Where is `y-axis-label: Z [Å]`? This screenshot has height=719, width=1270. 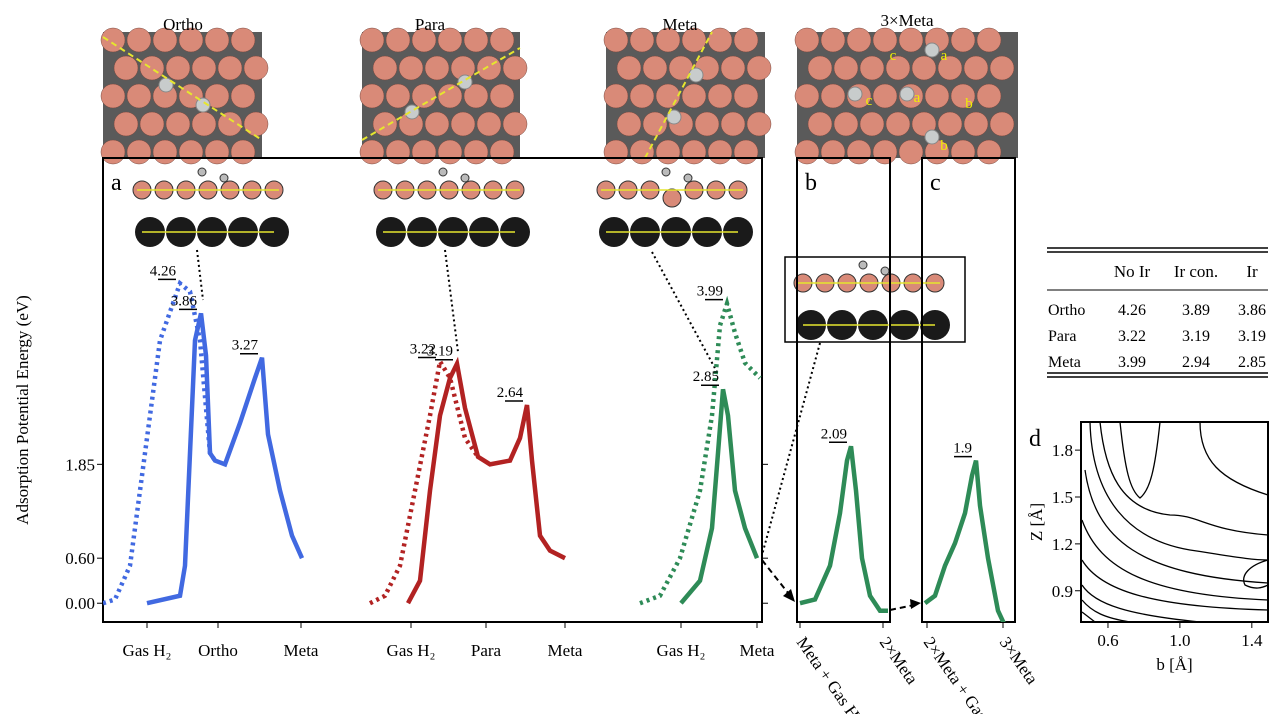
y-axis-label: Z [Å] is located at coordinates (1036, 522).